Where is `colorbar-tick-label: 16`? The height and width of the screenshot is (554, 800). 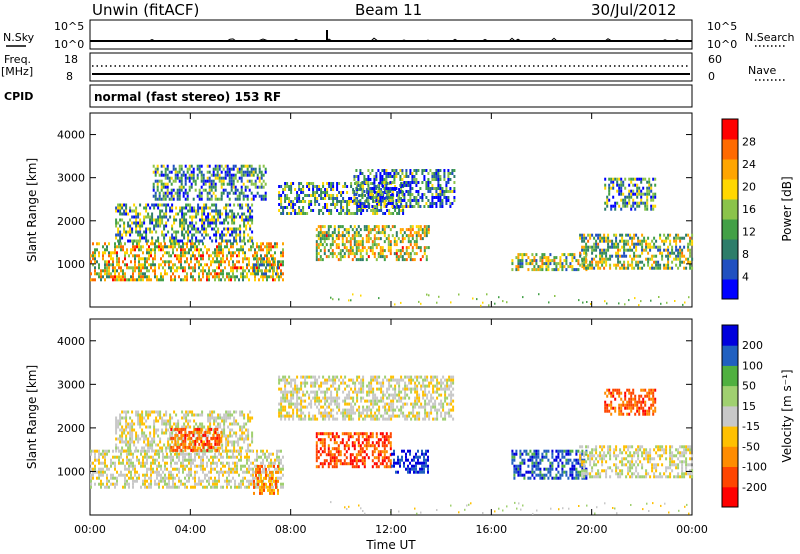
colorbar-tick-label: 16 is located at coordinates (749, 209).